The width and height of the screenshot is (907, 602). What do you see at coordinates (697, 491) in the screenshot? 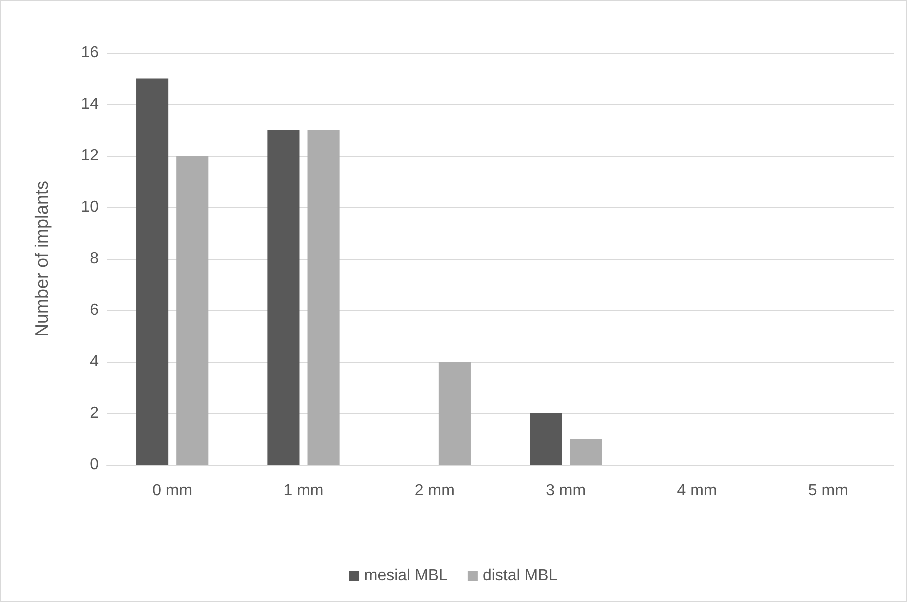
I see `x-tick-label: 4 mm` at bounding box center [697, 491].